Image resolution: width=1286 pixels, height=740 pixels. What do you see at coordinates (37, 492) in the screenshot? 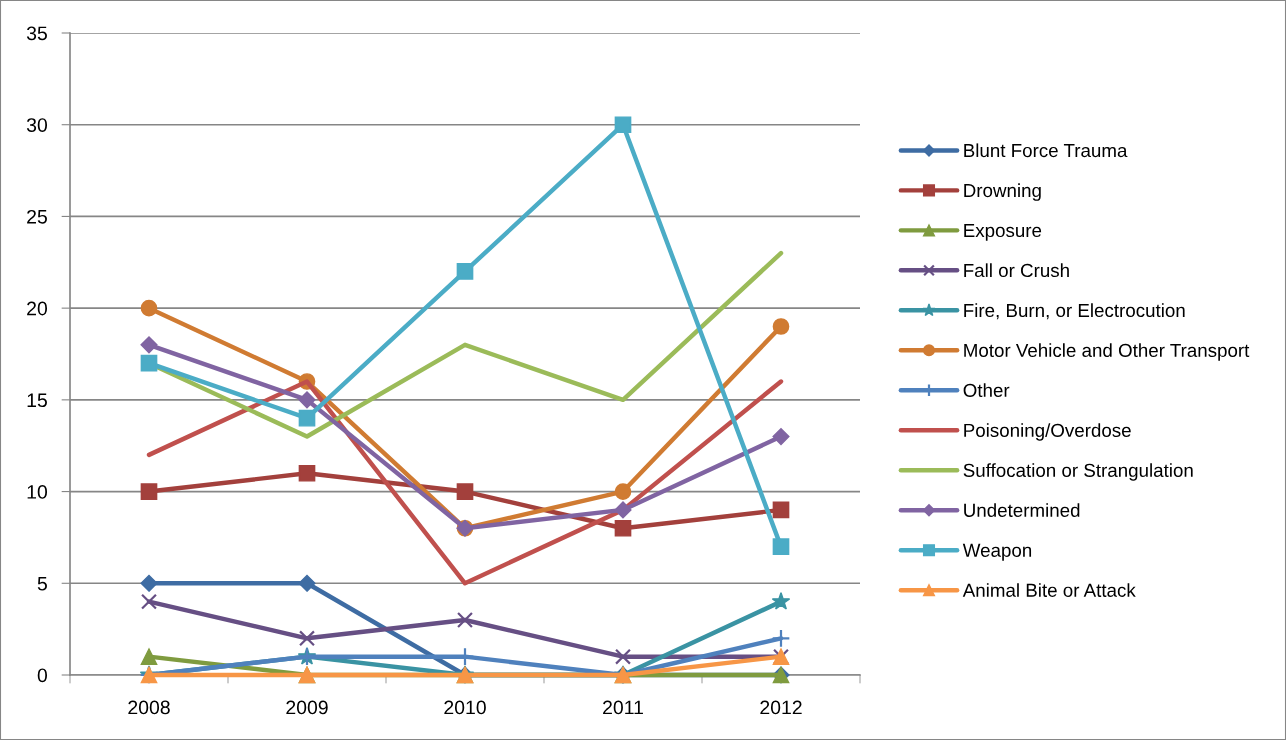
I see `y-tick-label: 10` at bounding box center [37, 492].